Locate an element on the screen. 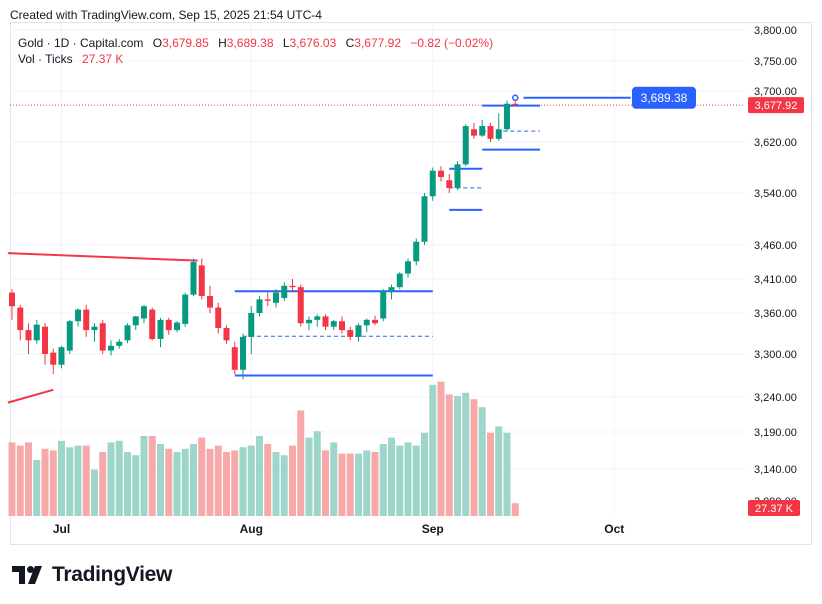 Image resolution: width=822 pixels, height=604 pixels. legend-symbol: Gold · 1D · Capital.com is located at coordinates (81, 43).